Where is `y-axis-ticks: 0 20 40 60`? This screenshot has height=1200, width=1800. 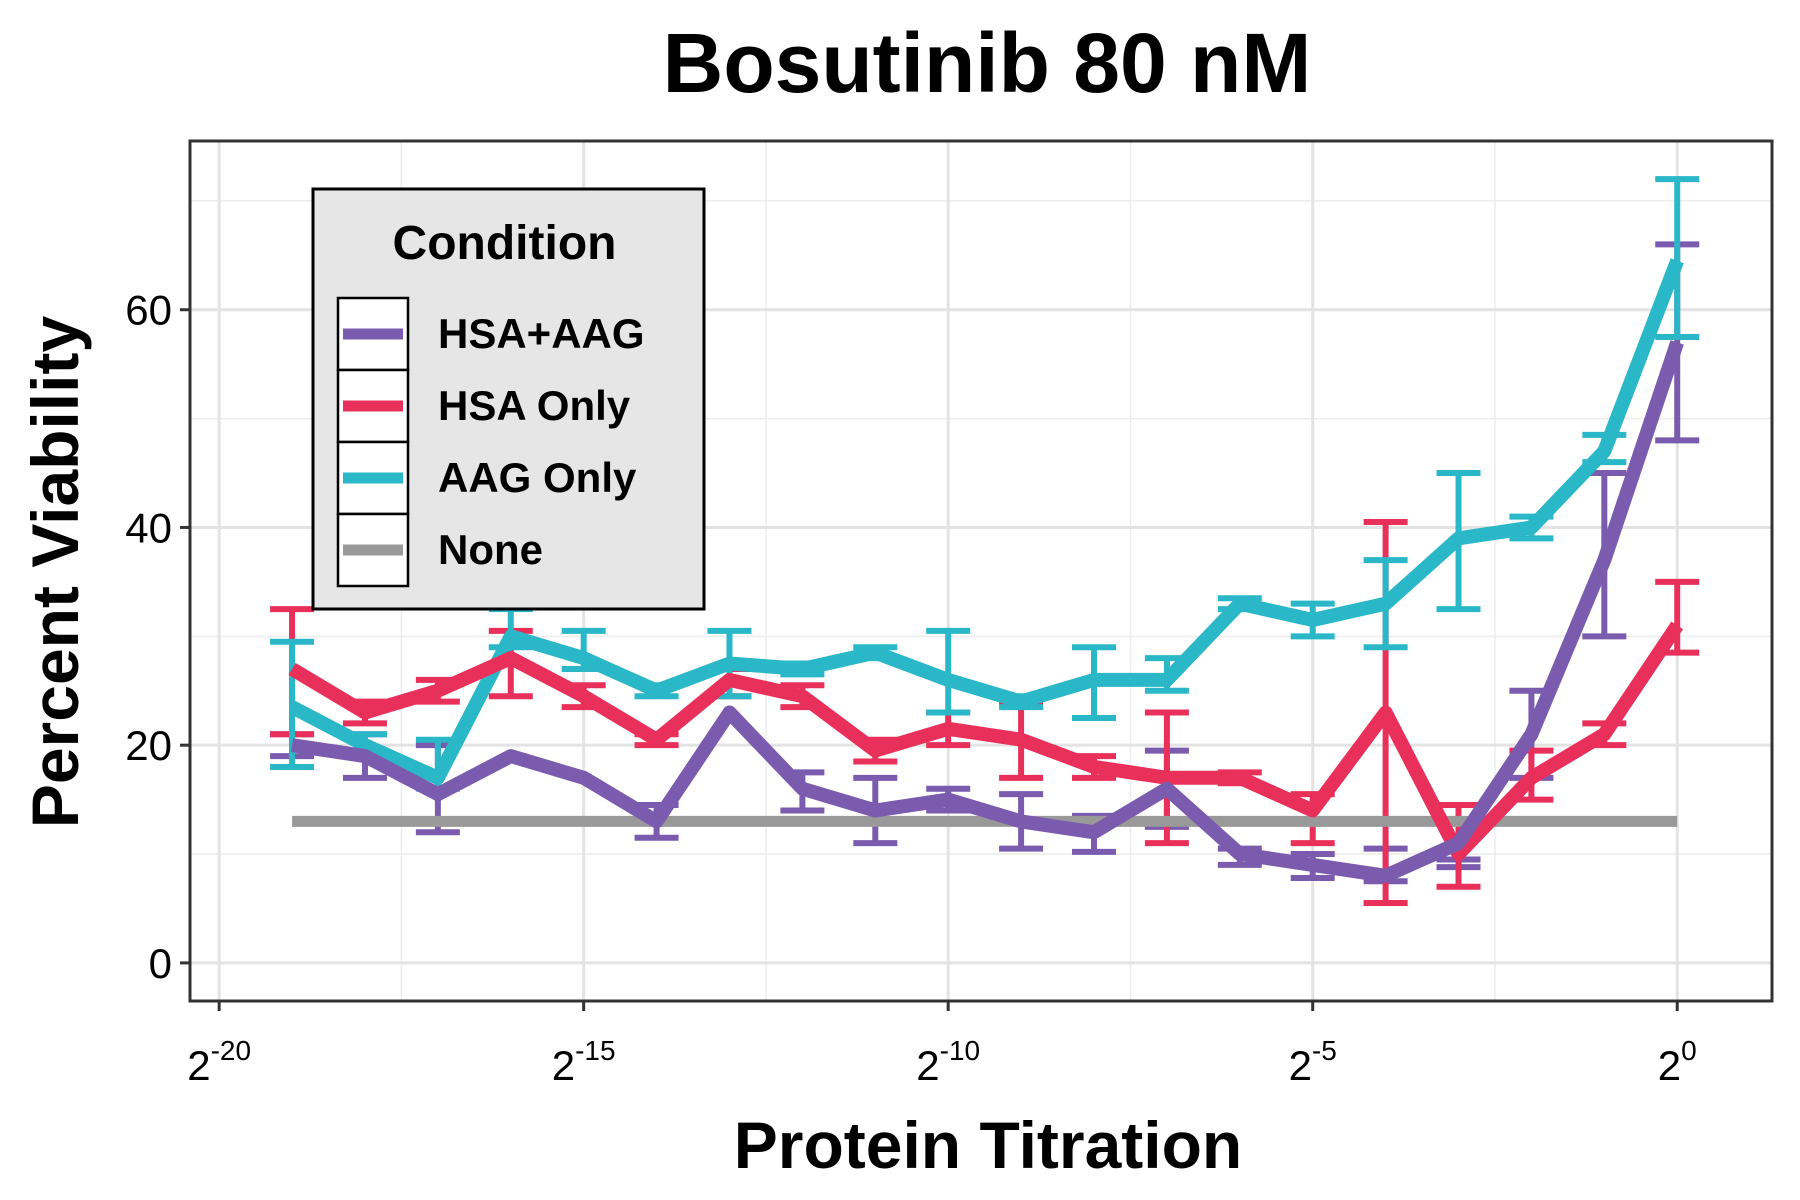 y-axis-ticks: 0 20 40 60 is located at coordinates (157, 637).